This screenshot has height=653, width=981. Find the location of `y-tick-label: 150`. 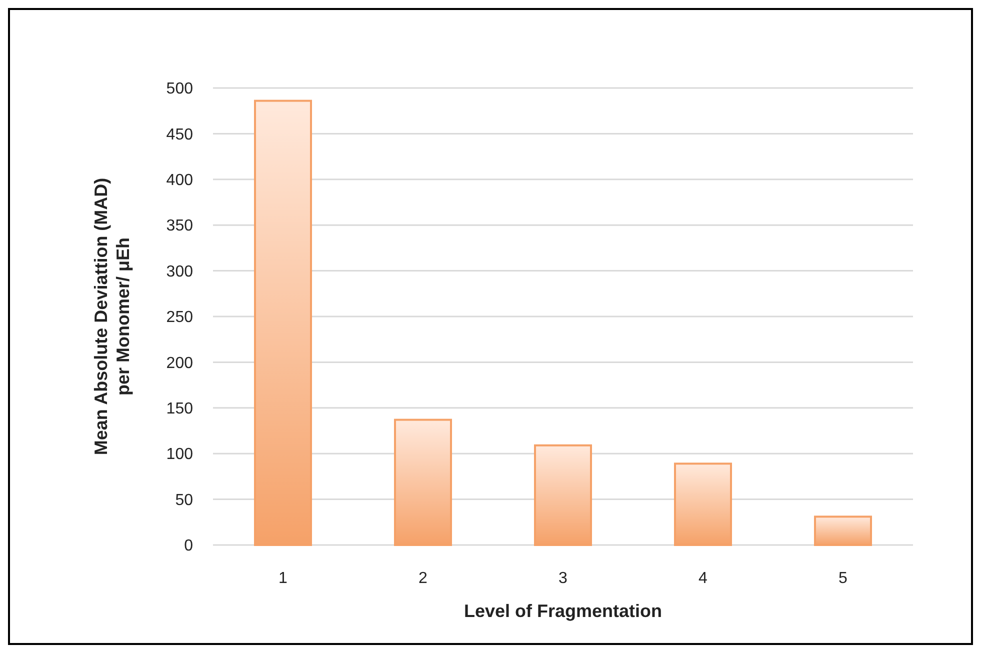

y-tick-label: 150 is located at coordinates (180, 409).